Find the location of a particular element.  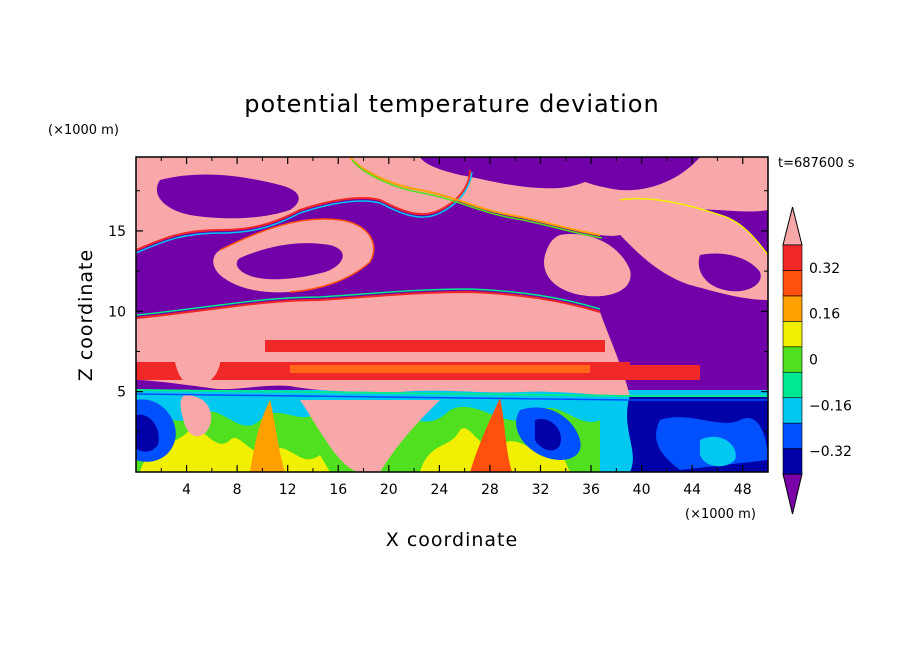

lower-left-navy is located at coordinates (147, 433).